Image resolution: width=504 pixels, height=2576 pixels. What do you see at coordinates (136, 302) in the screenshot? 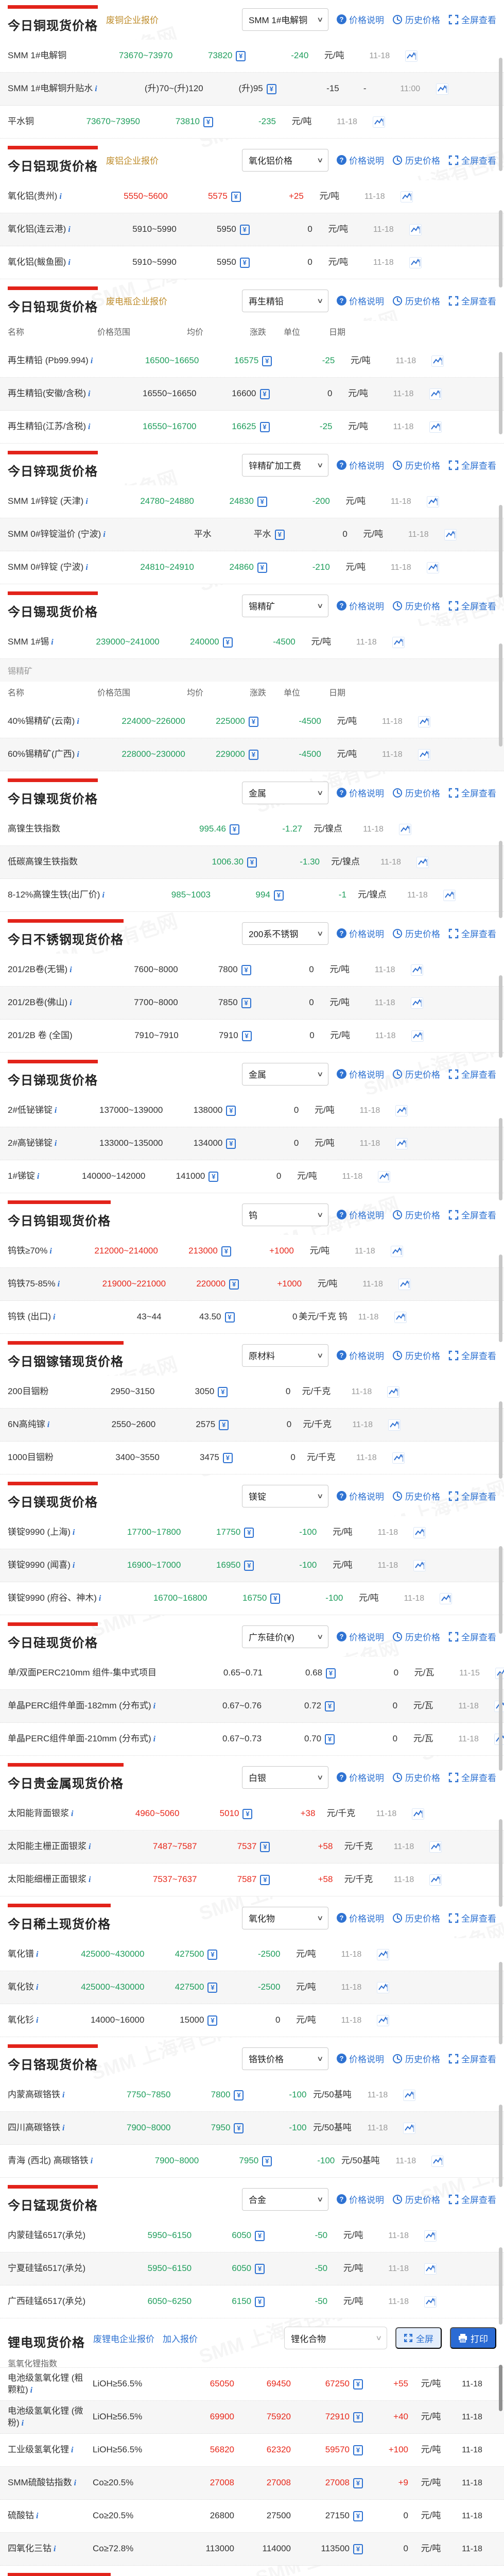
I see `enterprise-quote-link: 废电瓶企业报价` at bounding box center [136, 302].